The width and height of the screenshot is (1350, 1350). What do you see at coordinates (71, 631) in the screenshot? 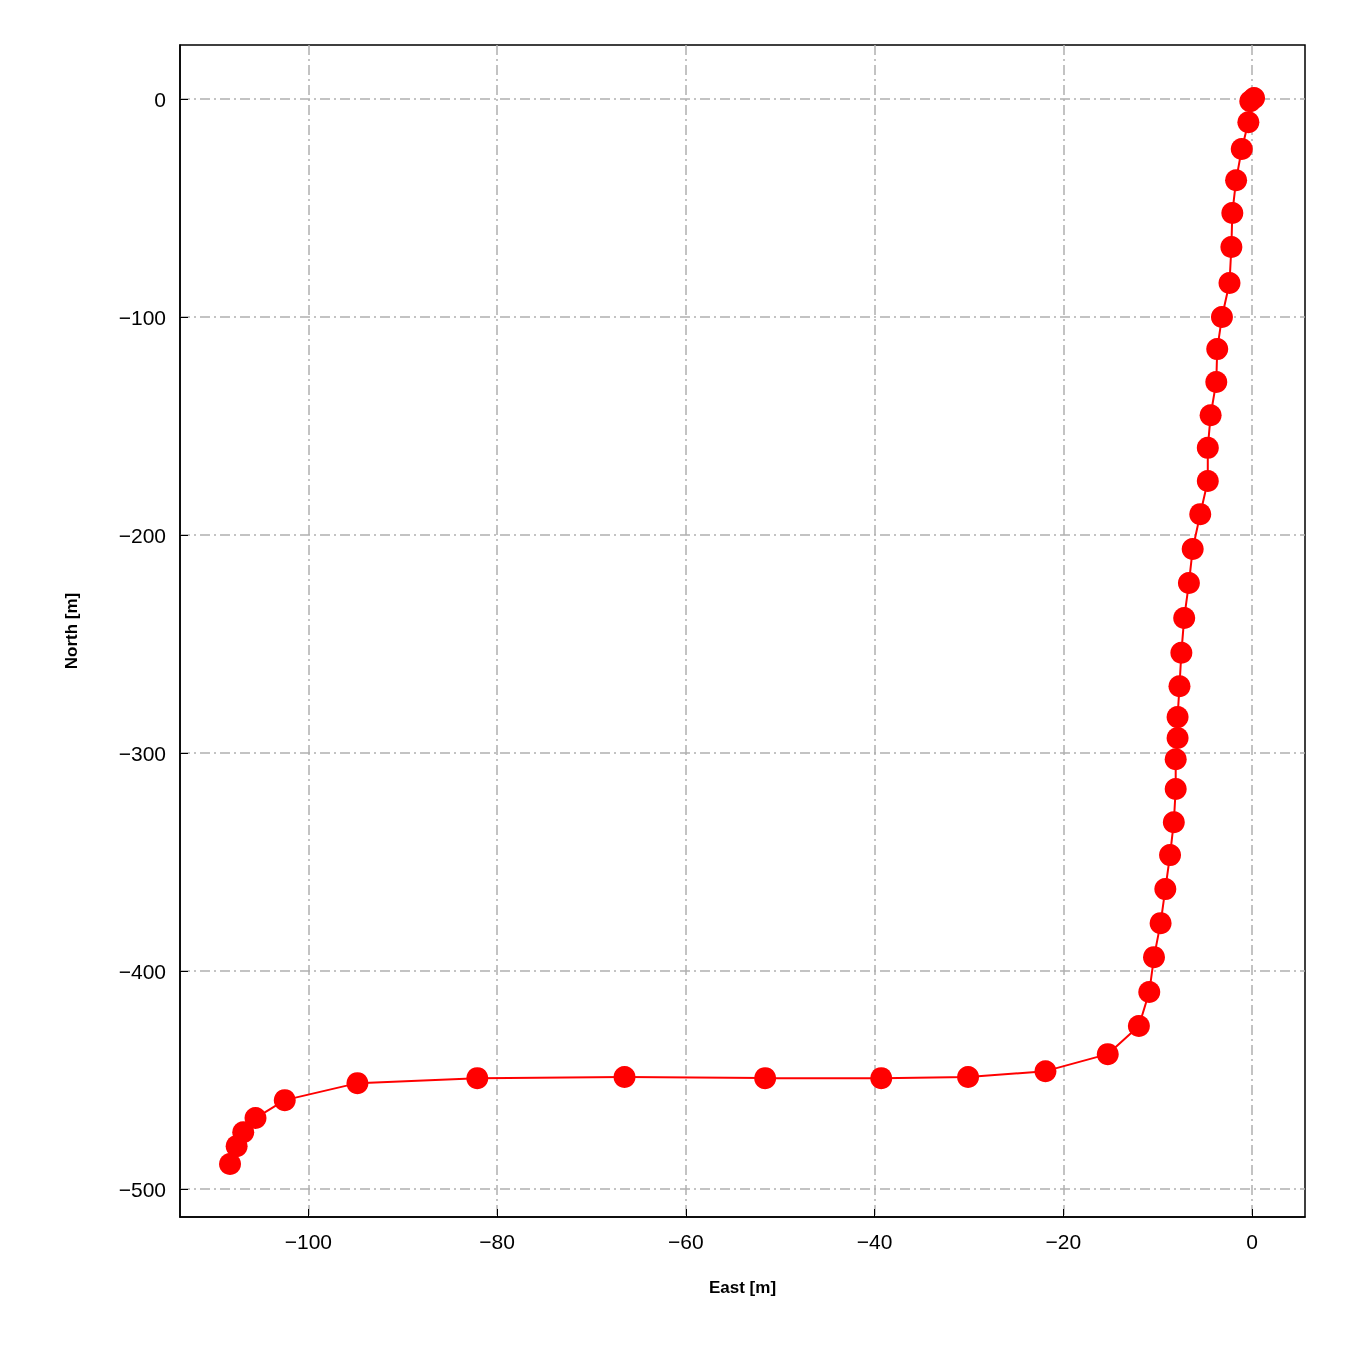
I see `y-axis-title: North [m]` at bounding box center [71, 631].